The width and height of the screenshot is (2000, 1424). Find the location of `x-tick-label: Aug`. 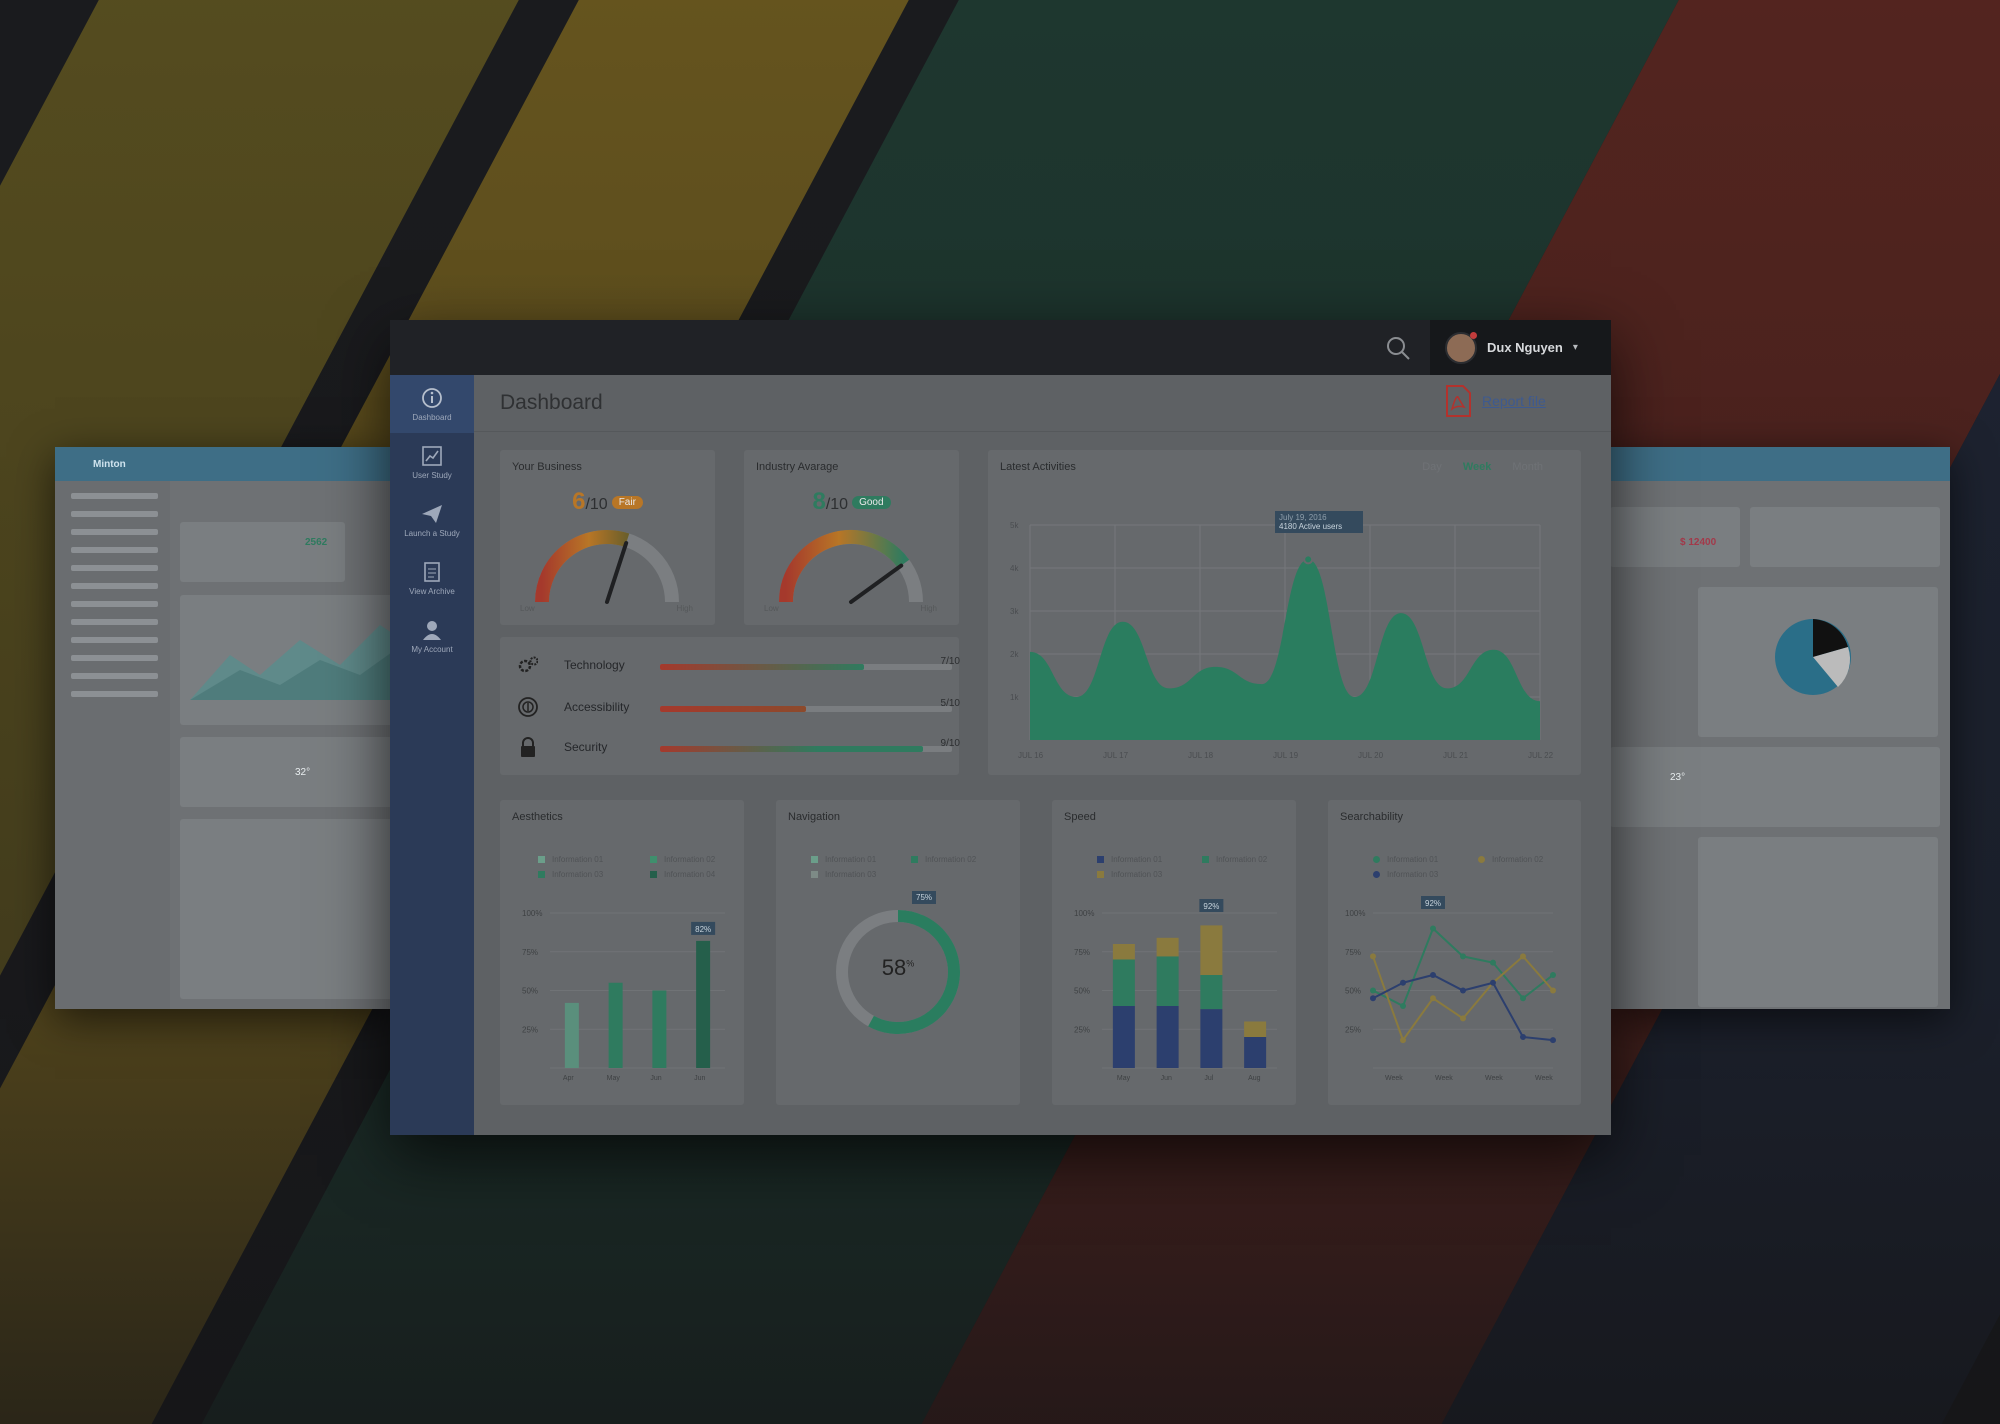

x-tick-label: Aug is located at coordinates (1254, 1078).